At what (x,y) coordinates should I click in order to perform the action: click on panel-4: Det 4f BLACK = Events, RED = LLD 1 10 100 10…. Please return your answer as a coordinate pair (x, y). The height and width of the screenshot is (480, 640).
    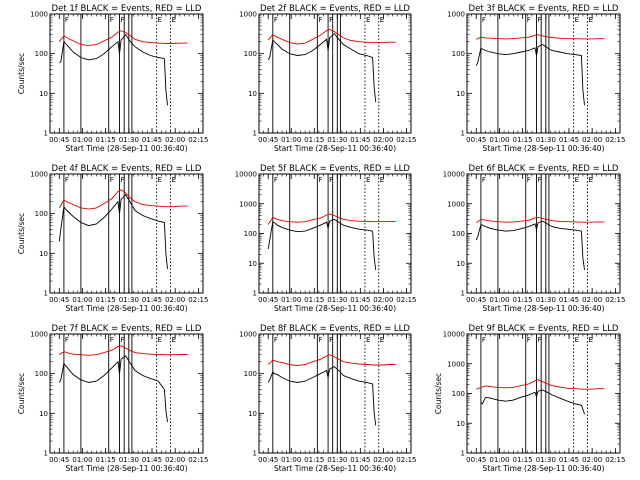
    Looking at the image, I should click on (112, 238).